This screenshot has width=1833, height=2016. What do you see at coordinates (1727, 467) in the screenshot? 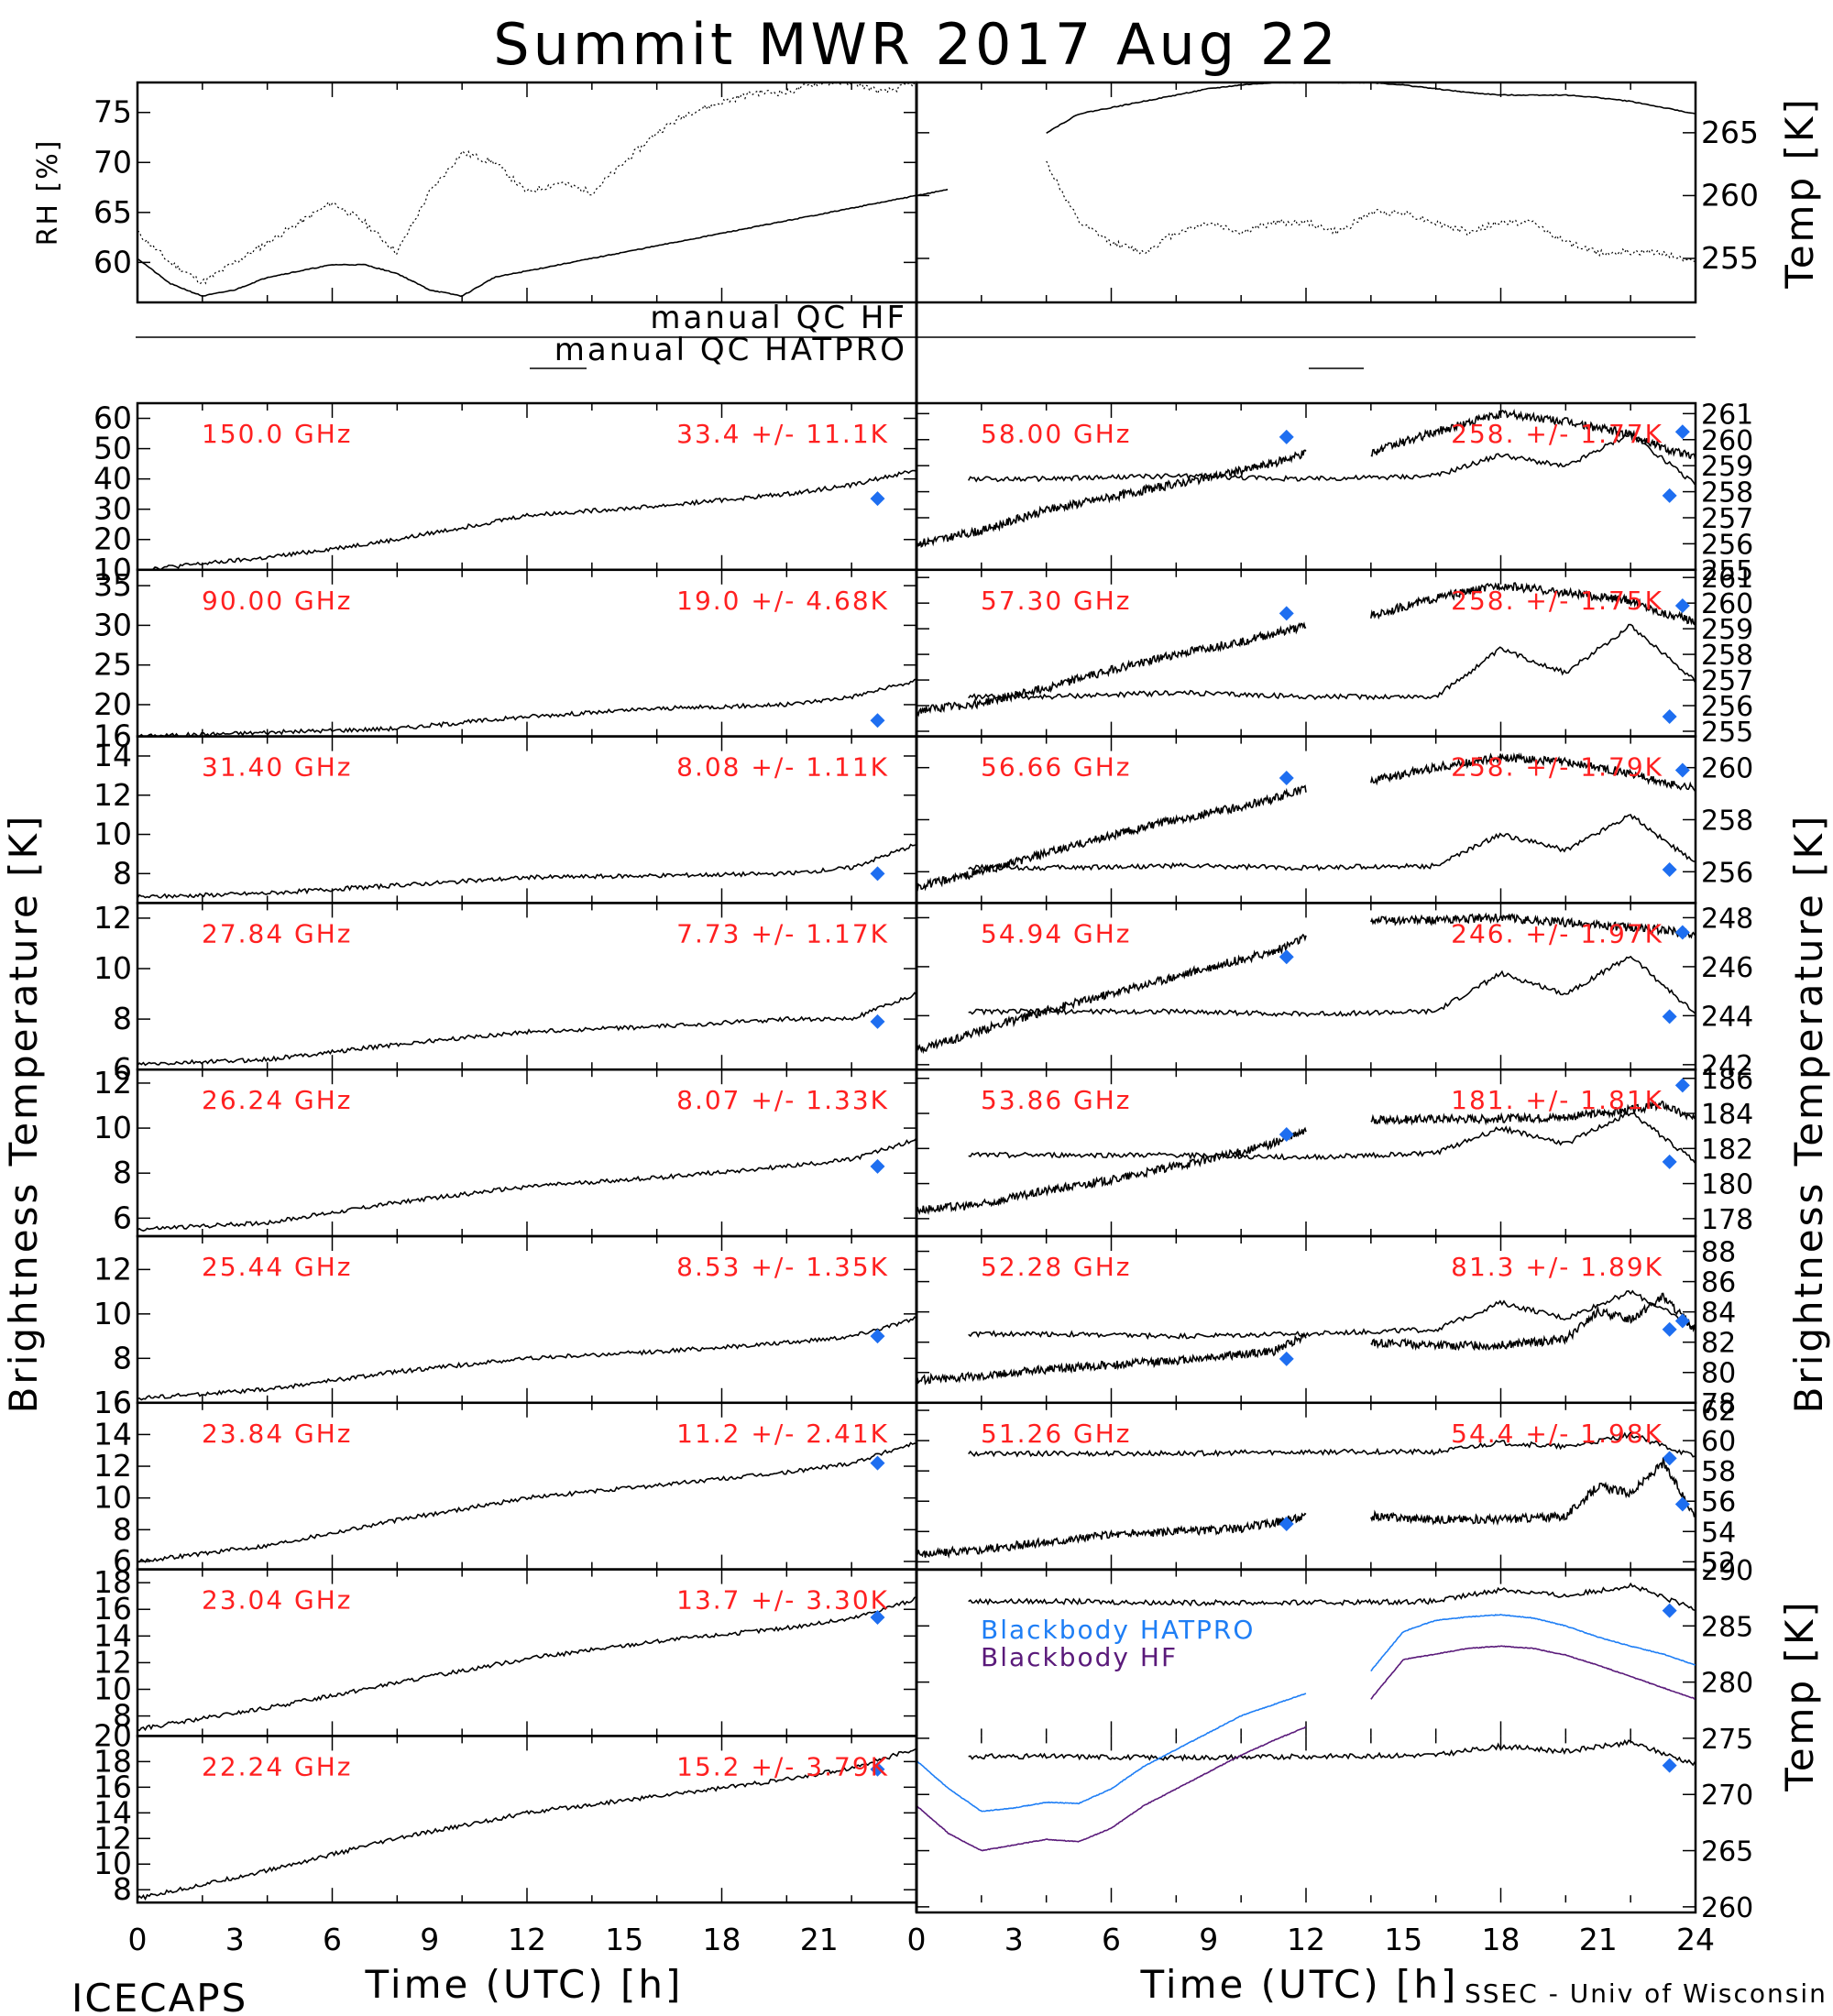
I see `right-panel-0-ytick-label: 259` at bounding box center [1727, 467].